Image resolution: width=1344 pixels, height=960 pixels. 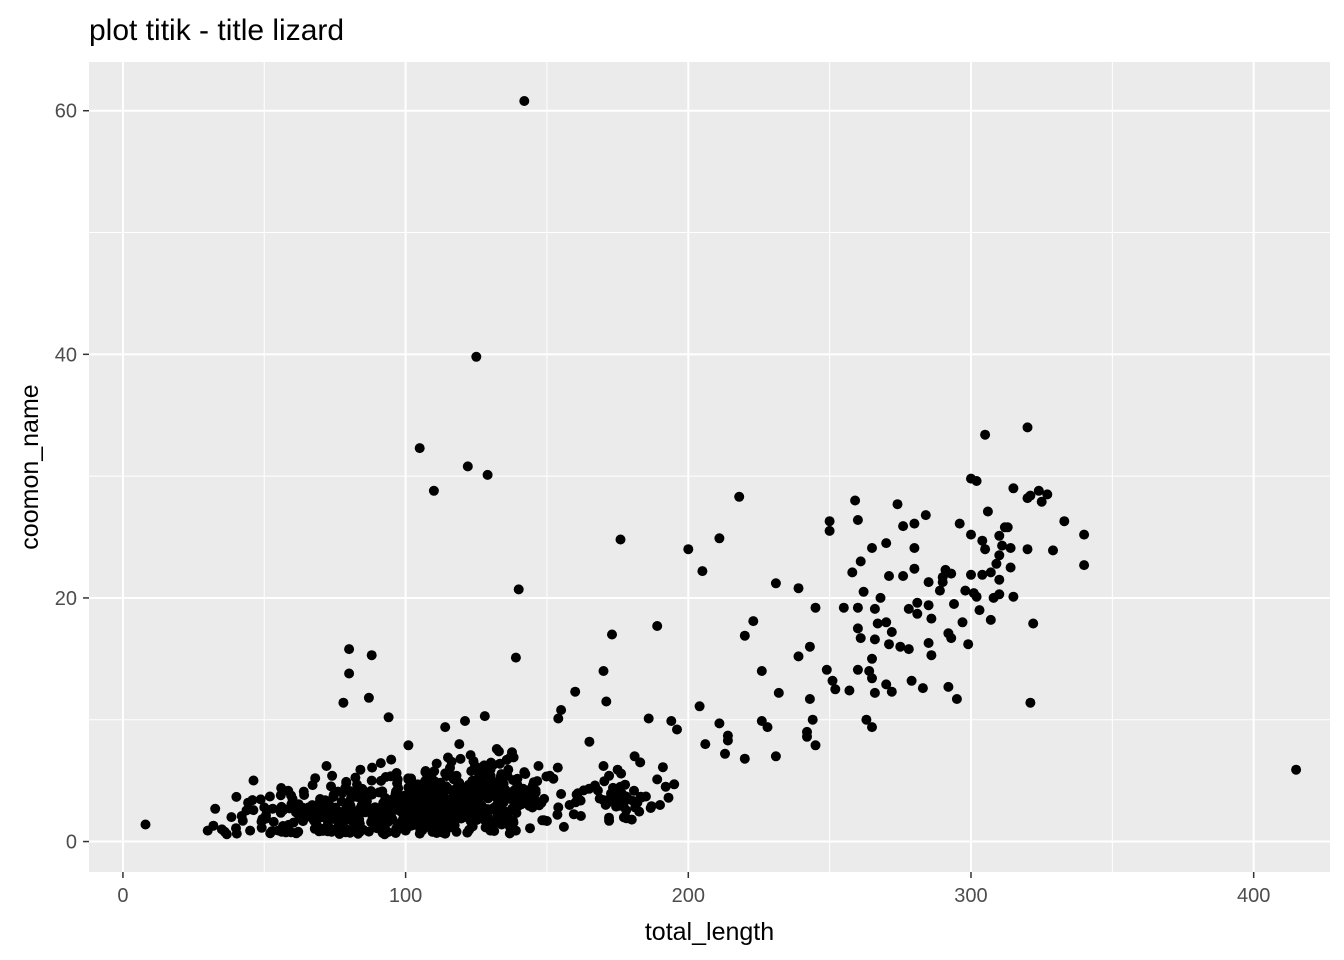 I want to click on y-tick-label: 0, so click(x=71, y=843).